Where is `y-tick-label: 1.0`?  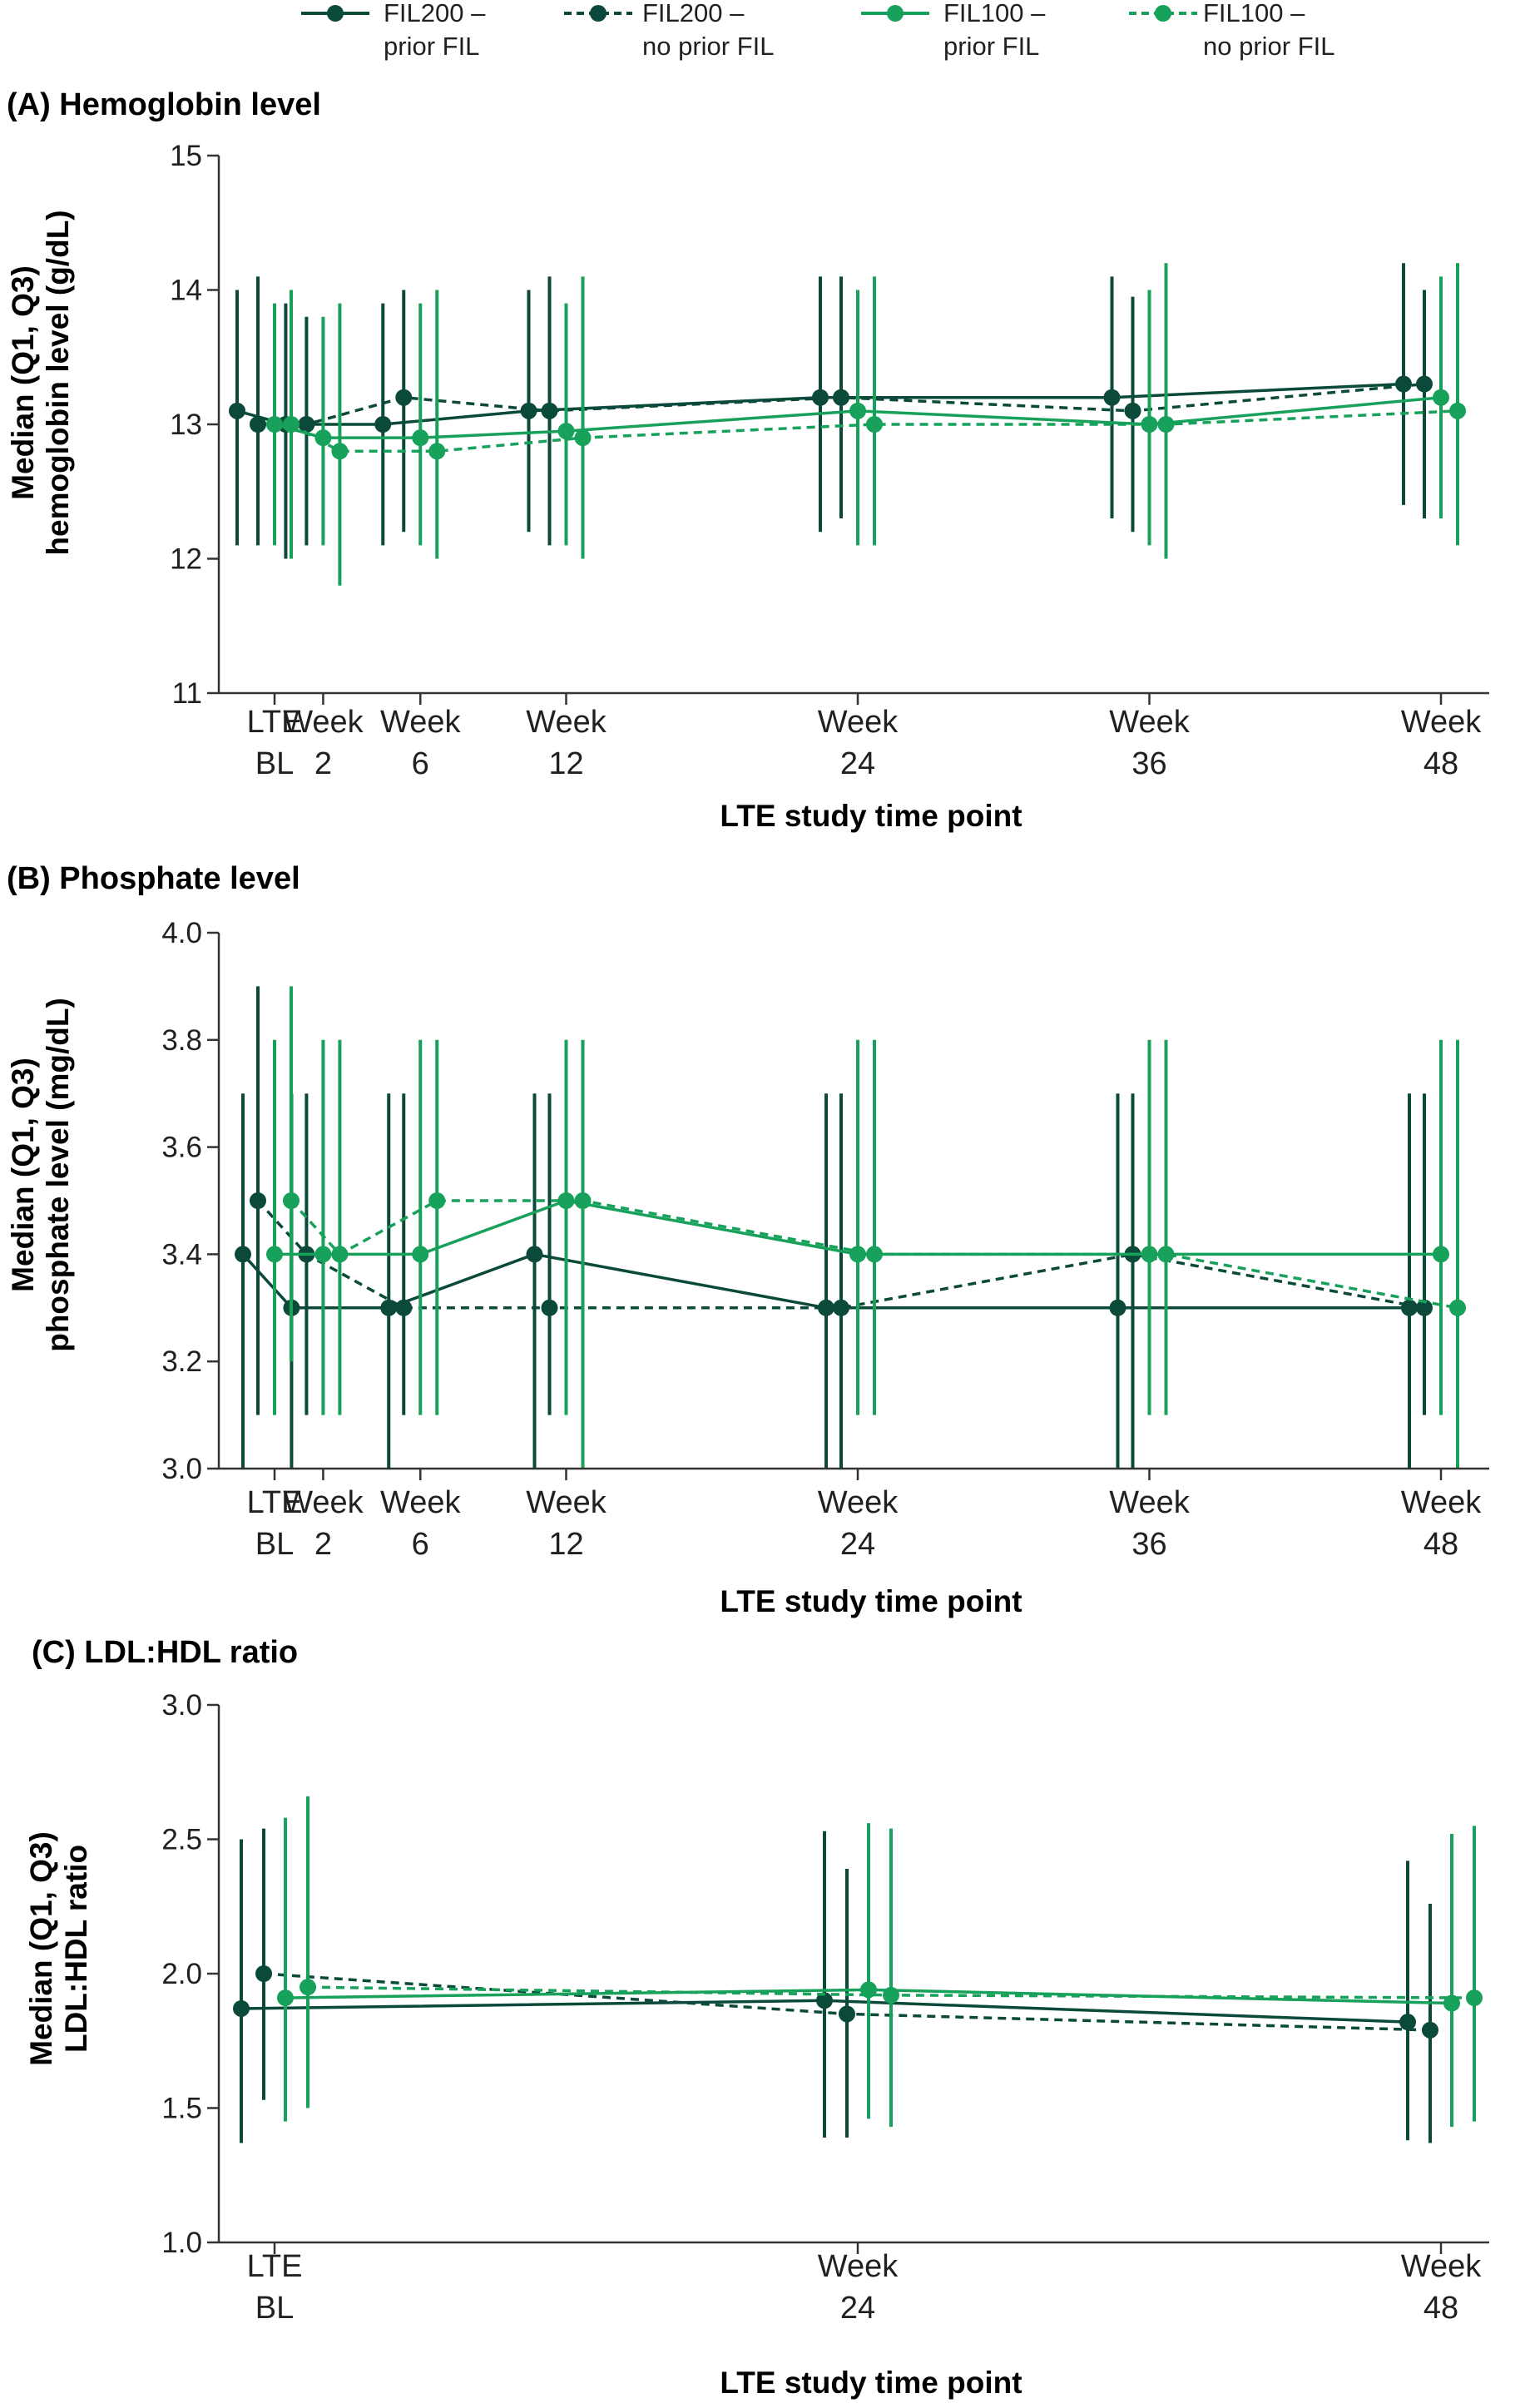
y-tick-label: 1.0 is located at coordinates (181, 2243).